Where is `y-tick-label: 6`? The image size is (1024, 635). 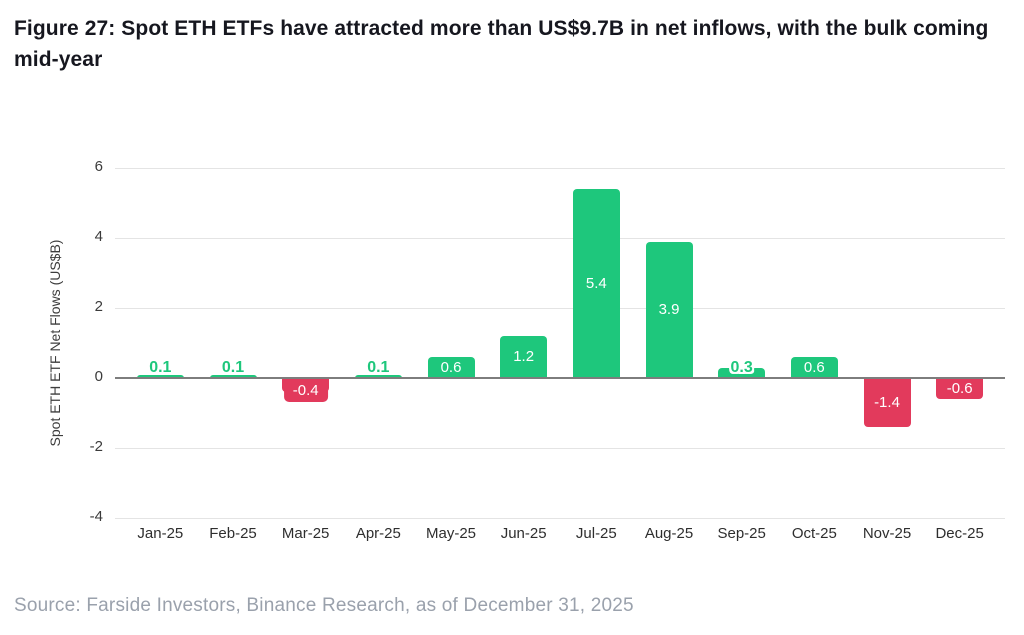 y-tick-label: 6 is located at coordinates (98, 166).